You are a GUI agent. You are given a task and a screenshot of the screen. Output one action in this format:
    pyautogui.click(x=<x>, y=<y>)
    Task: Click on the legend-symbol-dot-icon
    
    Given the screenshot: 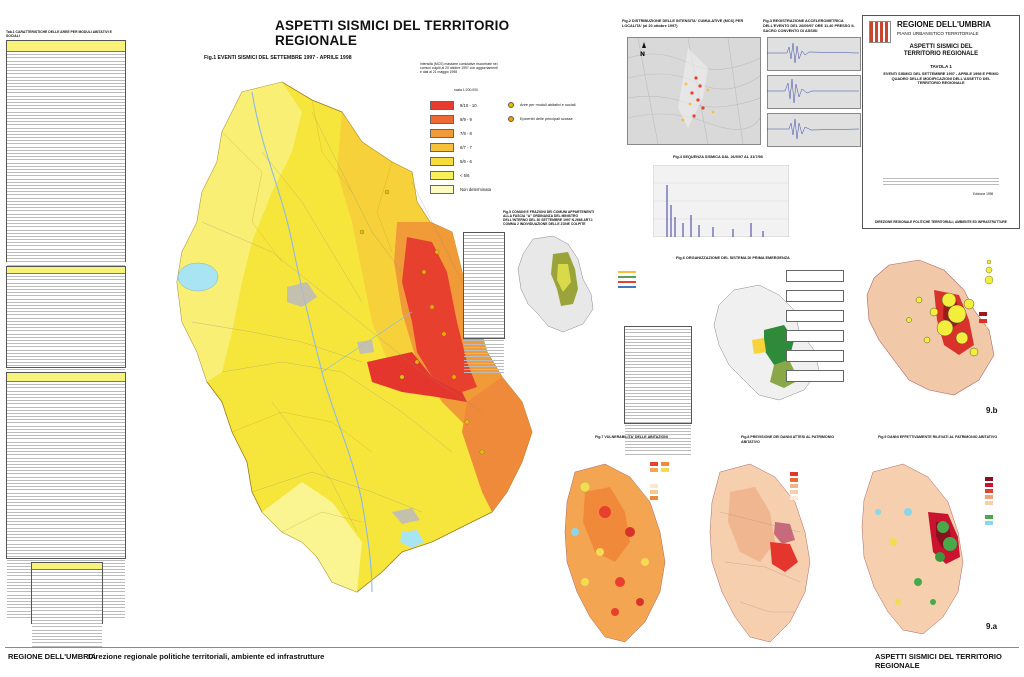 What is the action you would take?
    pyautogui.click(x=511, y=105)
    